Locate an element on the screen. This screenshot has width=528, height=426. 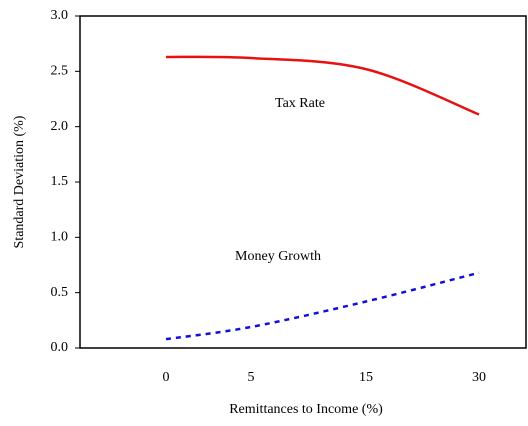
x-tick-label: 15 is located at coordinates (366, 377).